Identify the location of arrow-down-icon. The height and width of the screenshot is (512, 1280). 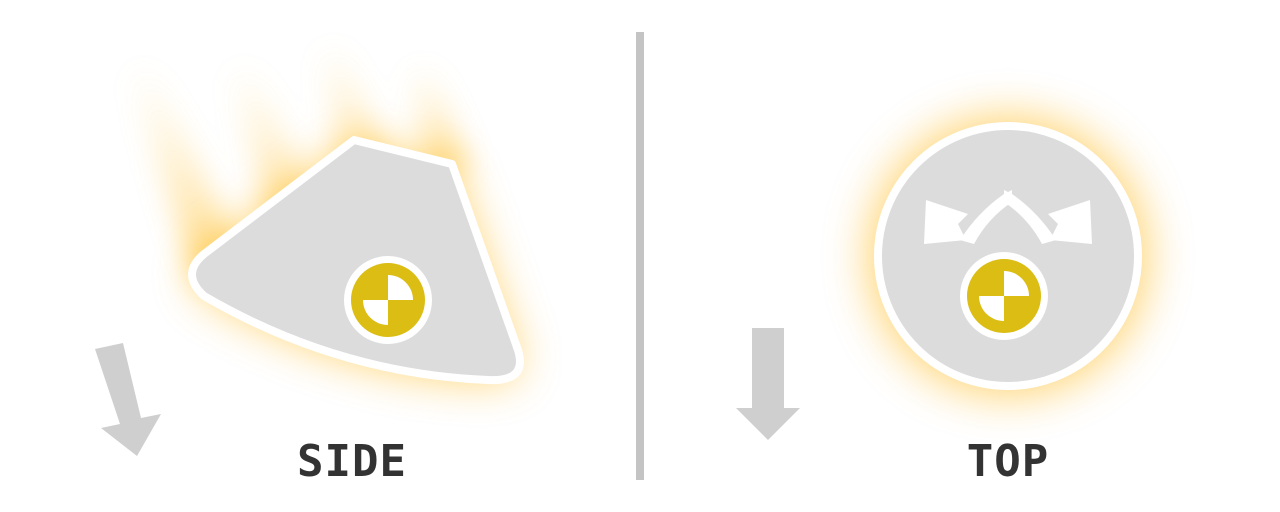
(768, 384).